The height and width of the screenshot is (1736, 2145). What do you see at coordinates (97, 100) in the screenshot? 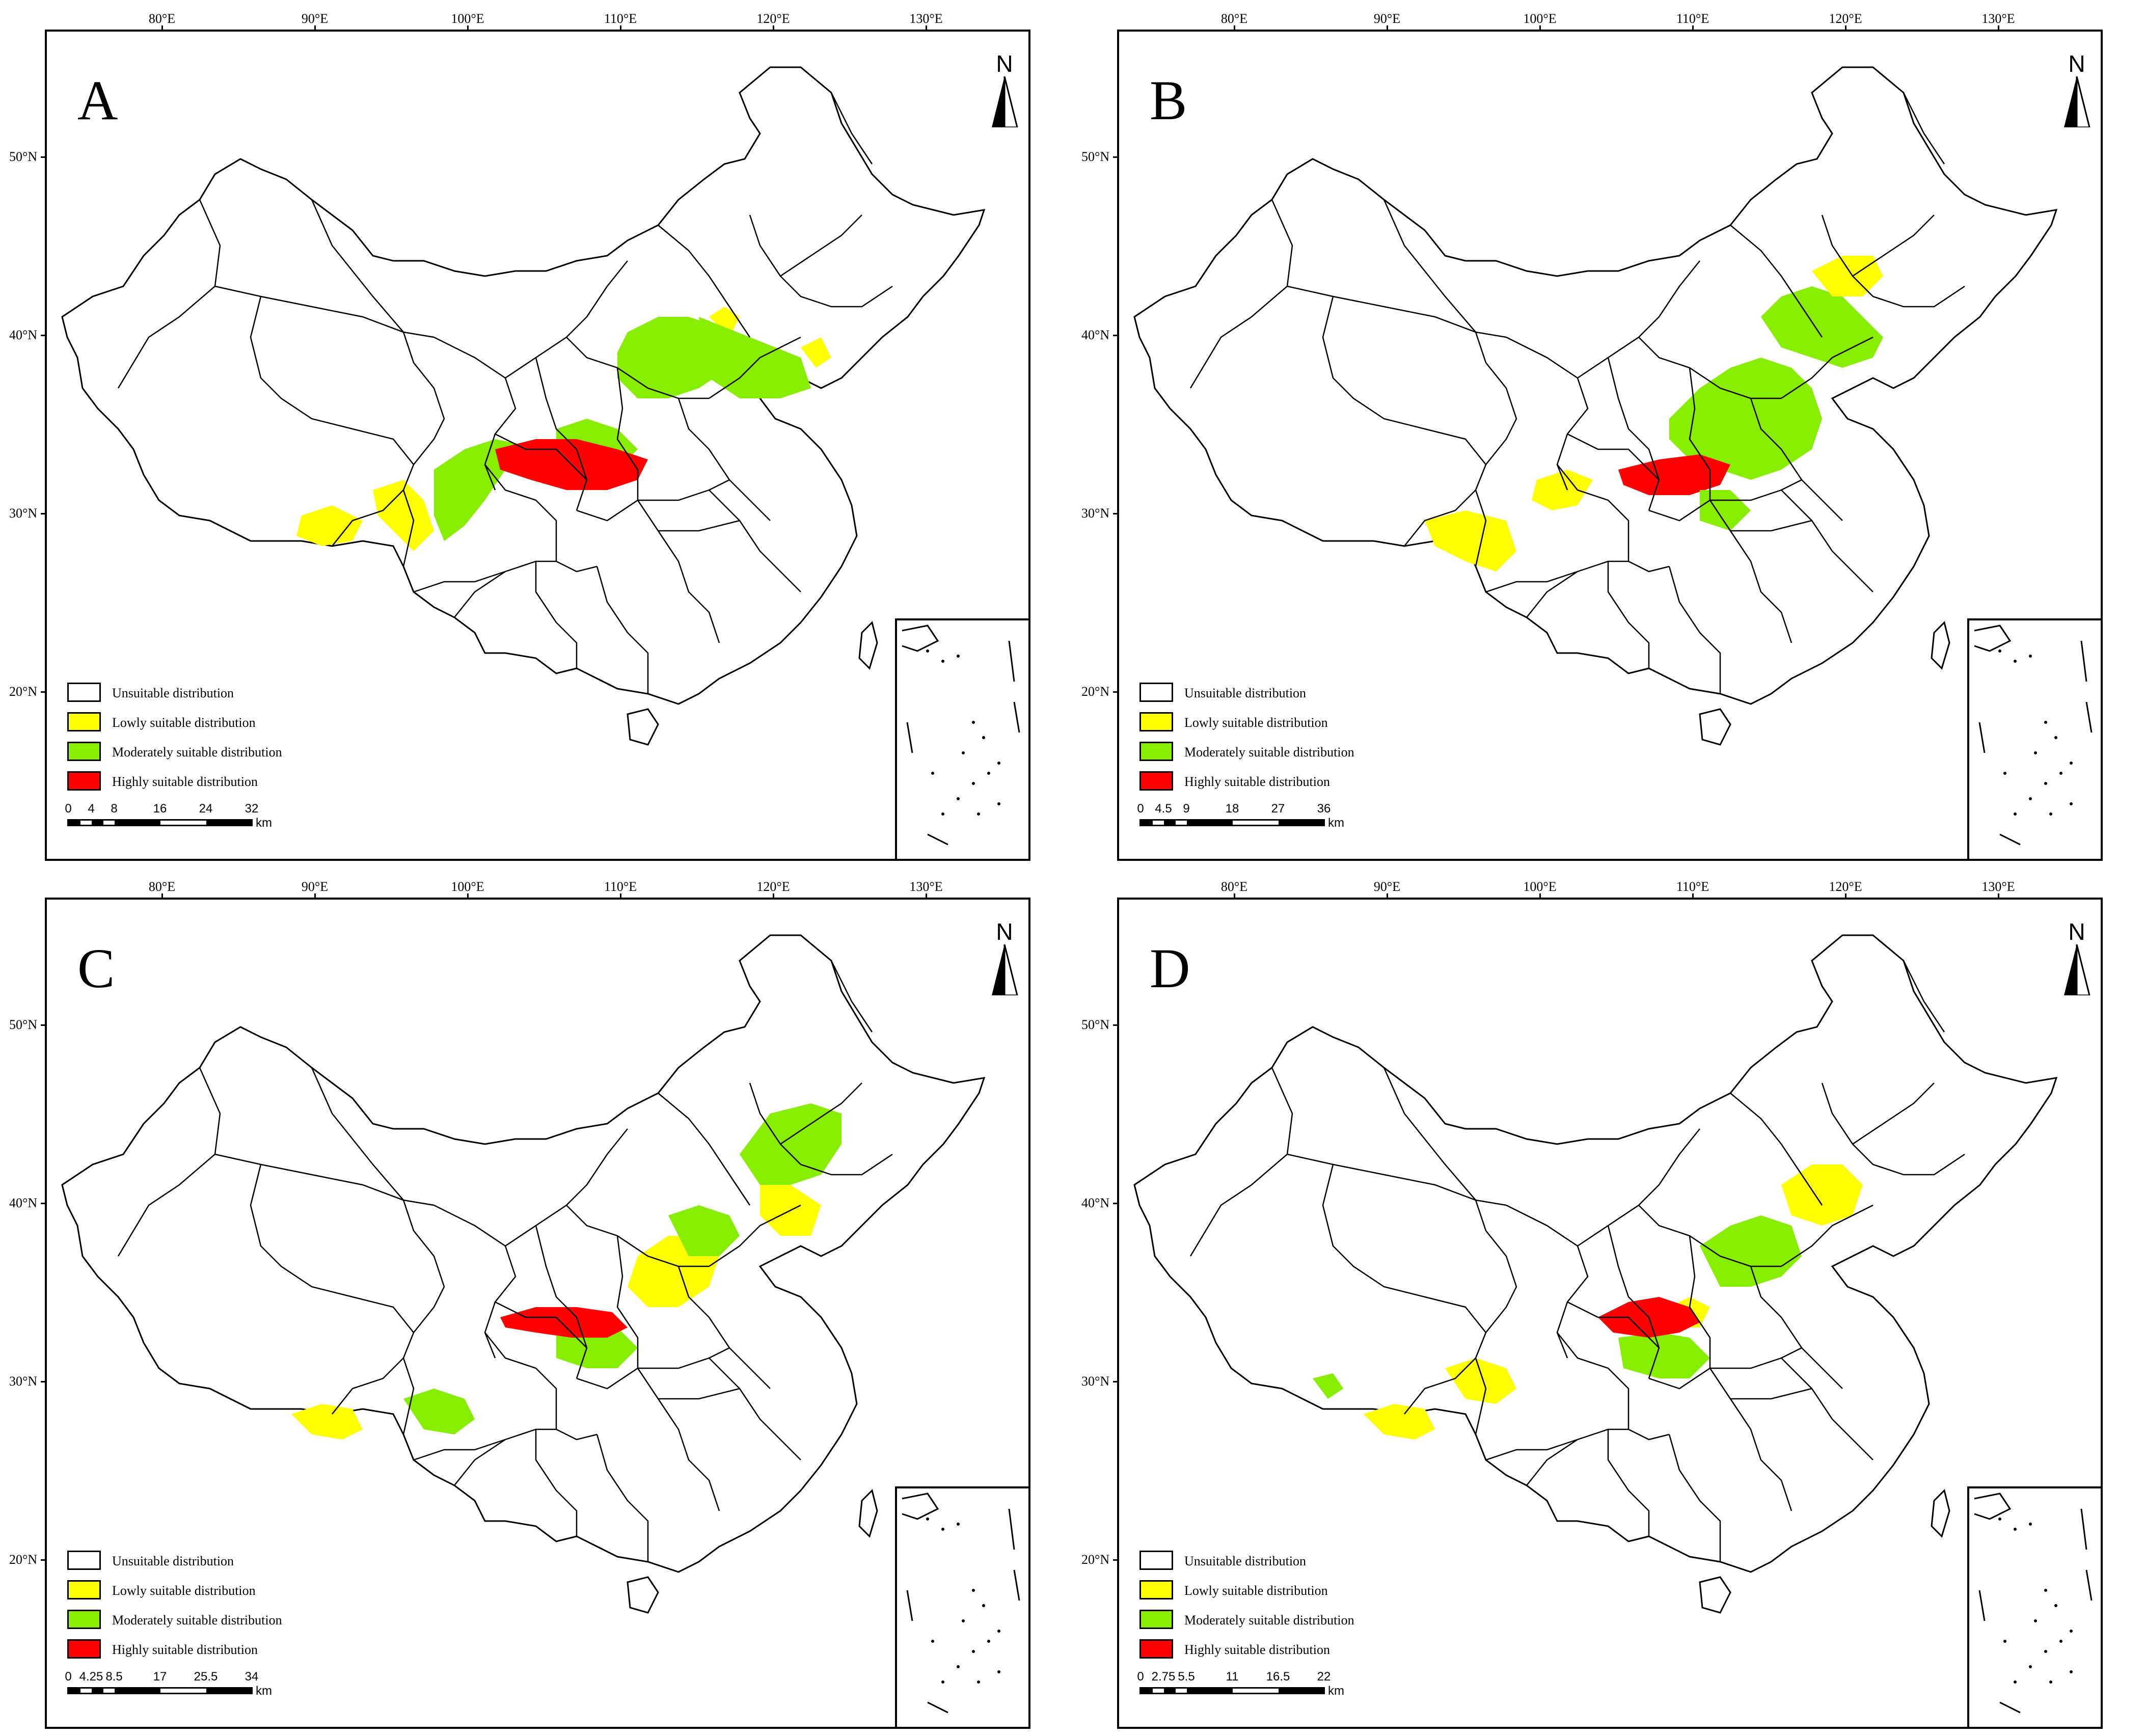
I see `panel-letter: A` at bounding box center [97, 100].